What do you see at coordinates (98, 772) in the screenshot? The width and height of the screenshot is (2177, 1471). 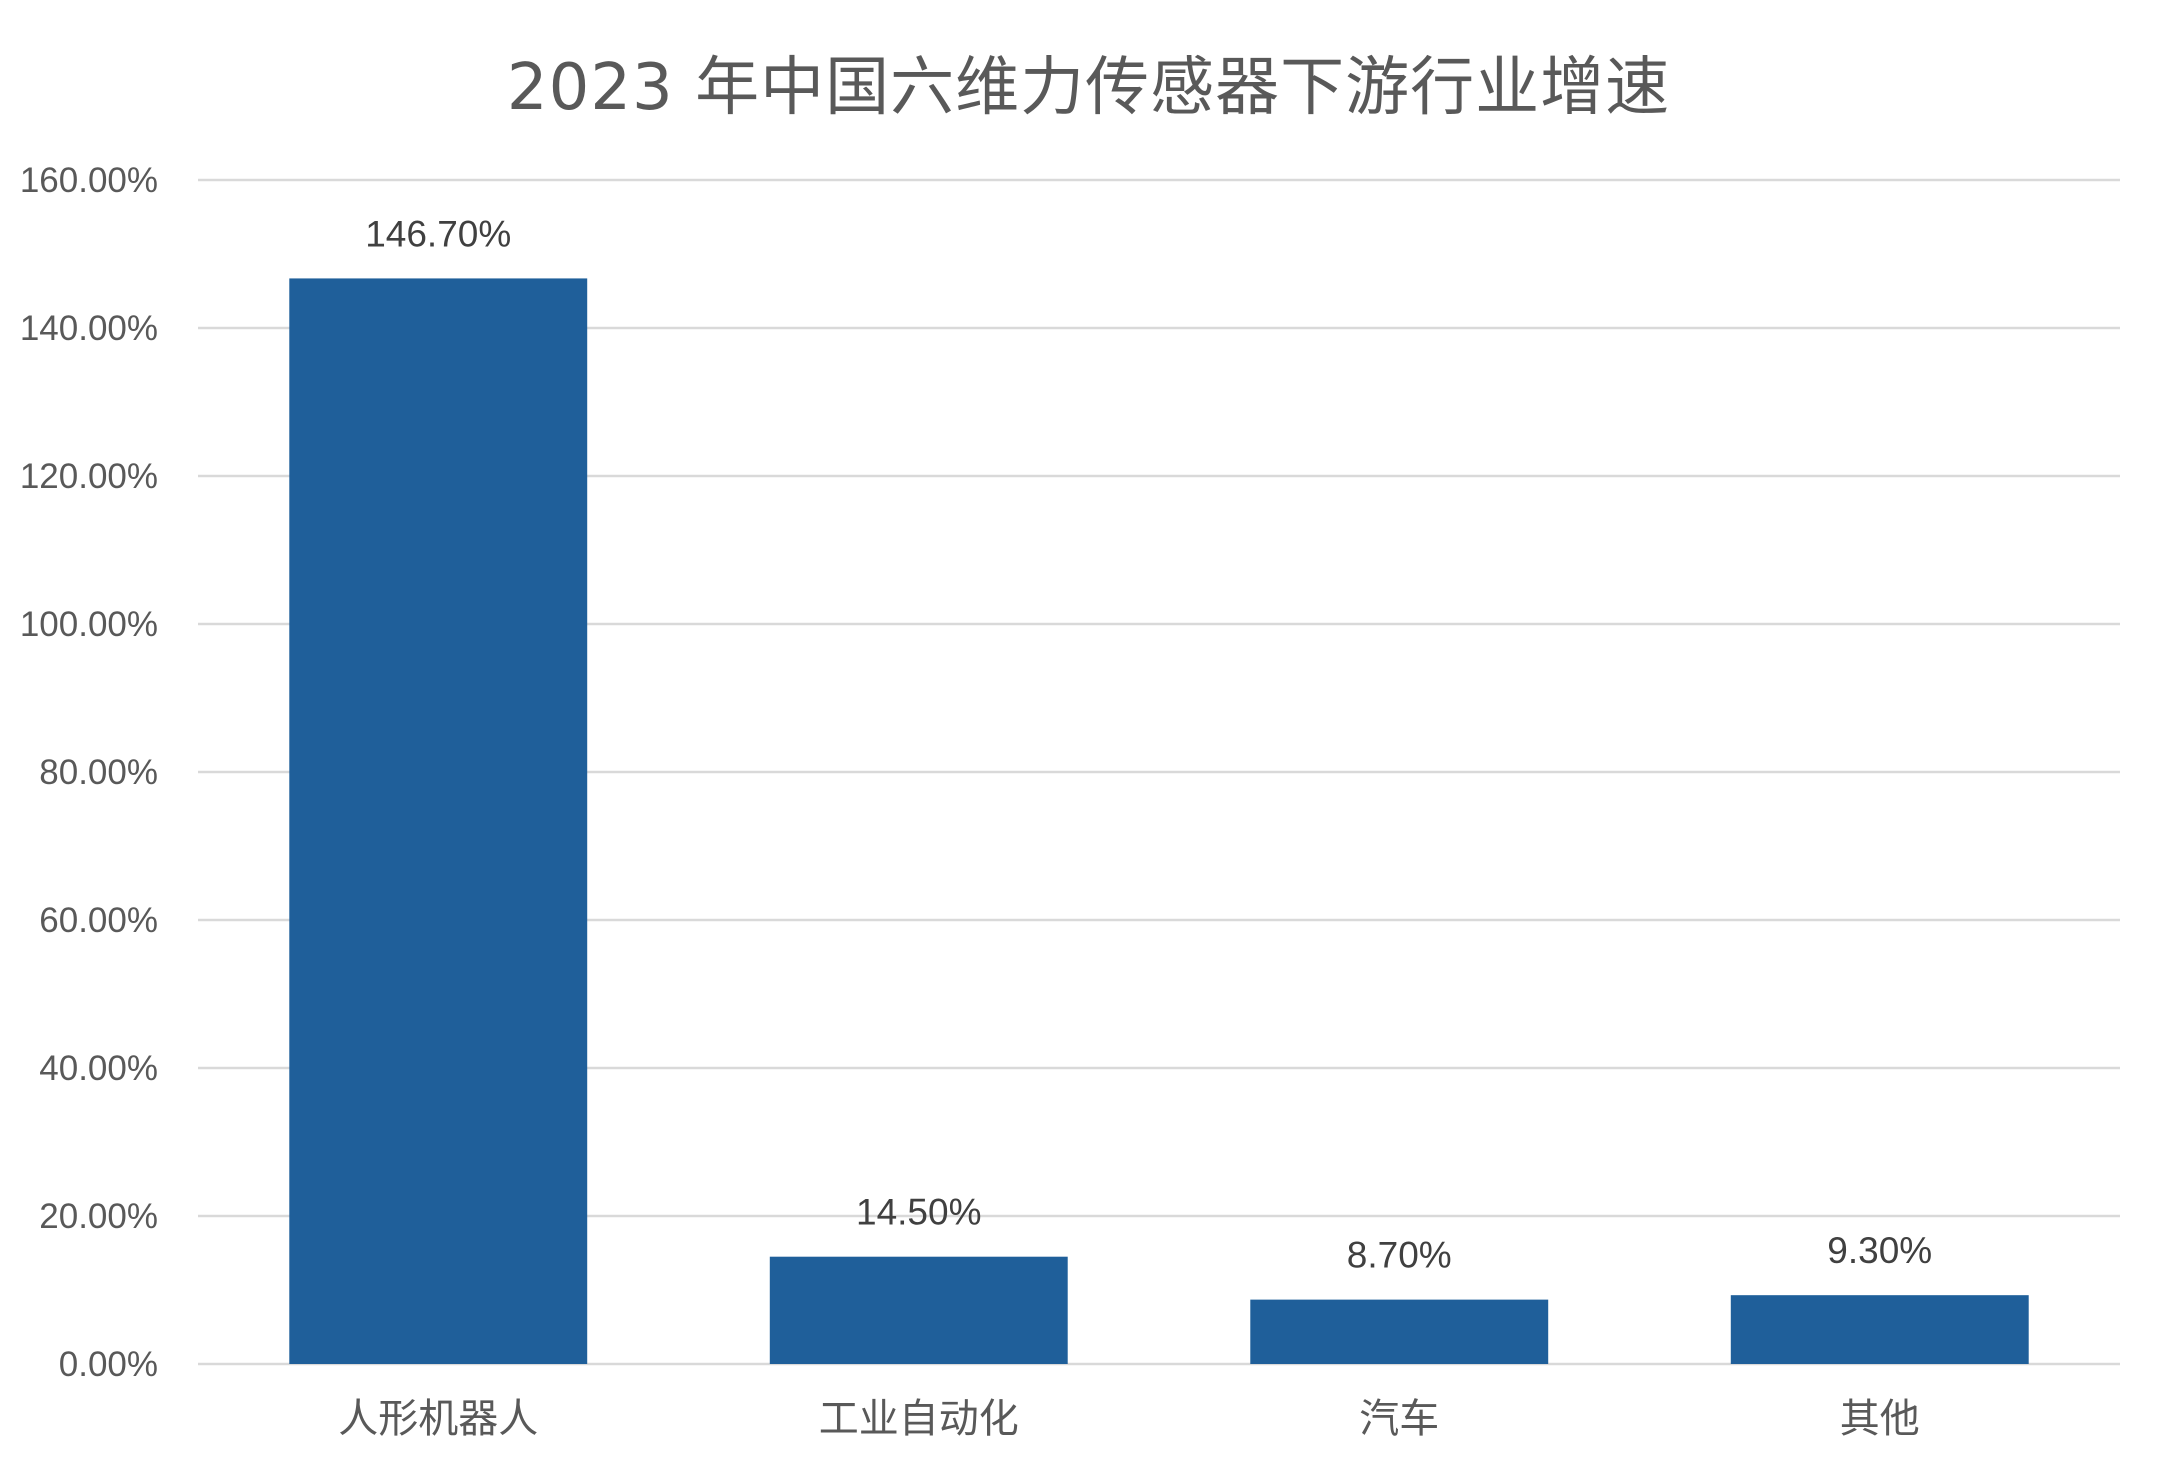 I see `y-tick-label: 80.00%` at bounding box center [98, 772].